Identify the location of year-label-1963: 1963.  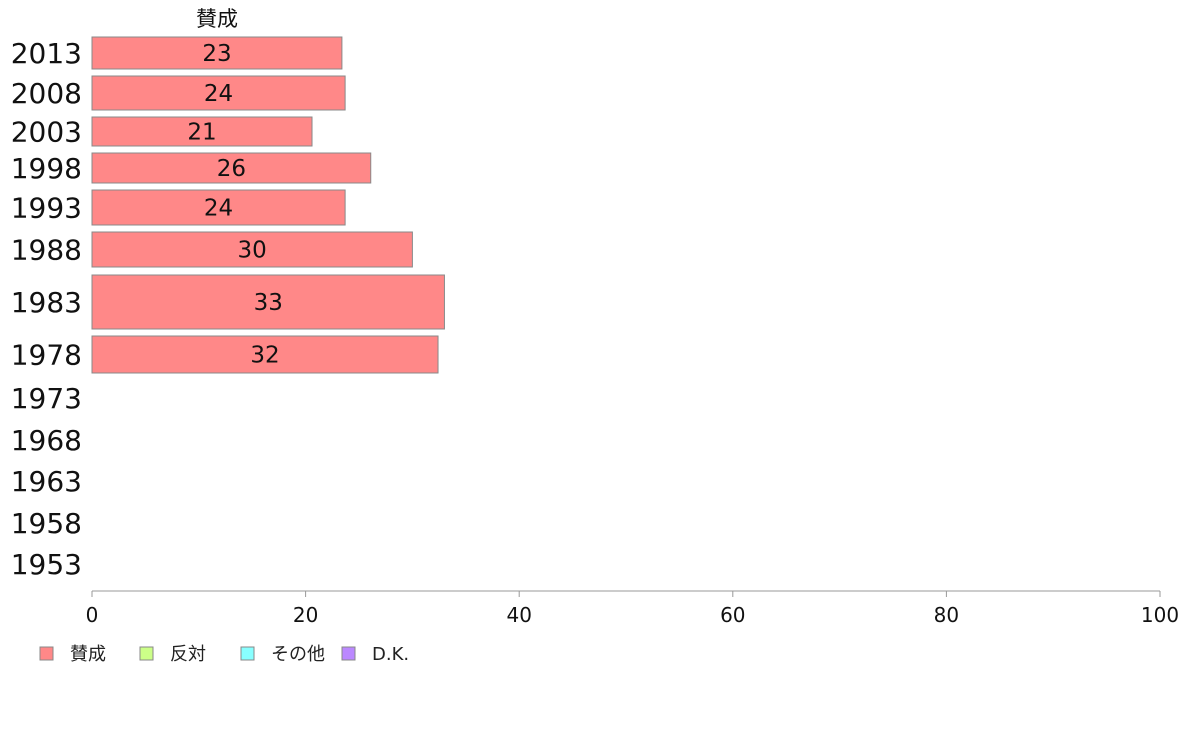
(46, 481).